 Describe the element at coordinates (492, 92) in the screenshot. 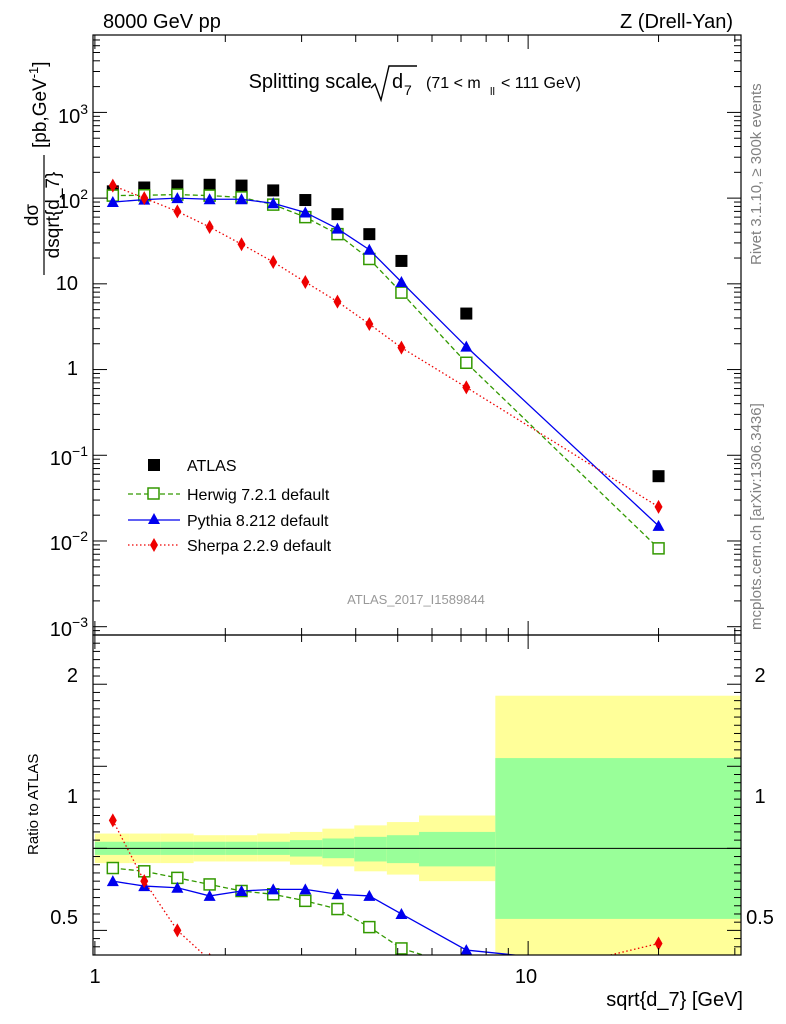

I see `title-cut-sub: ll` at that location.